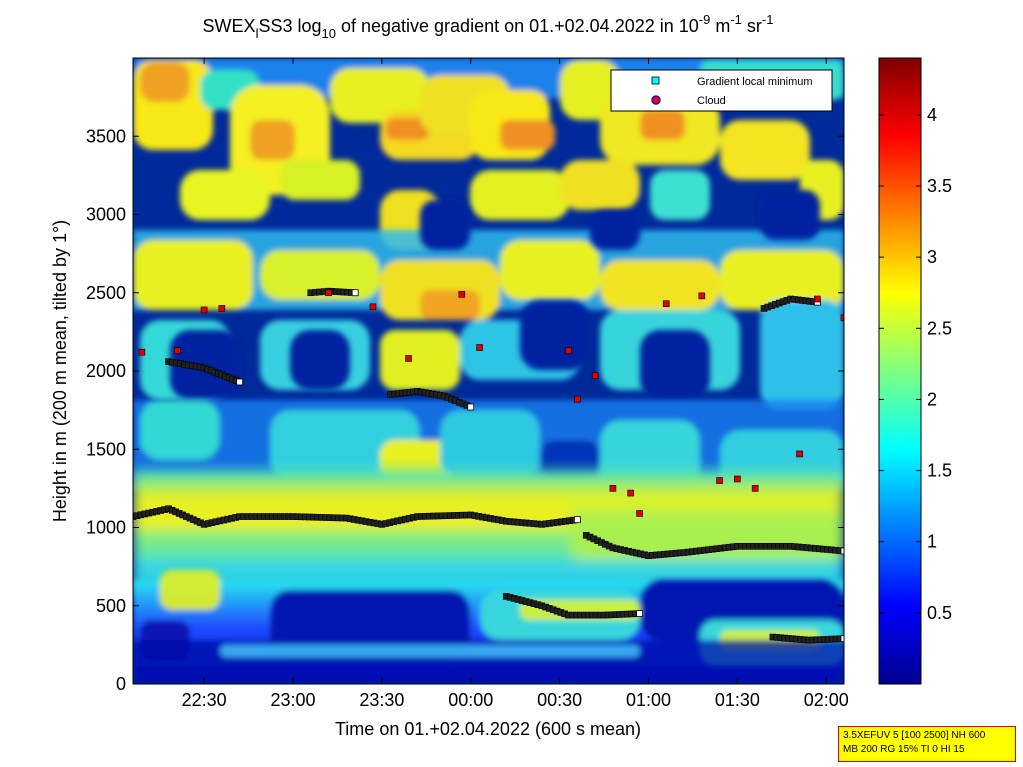 The width and height of the screenshot is (1023, 767). Describe the element at coordinates (711, 101) in the screenshot. I see `legend-label-cloud: Cloud` at that location.